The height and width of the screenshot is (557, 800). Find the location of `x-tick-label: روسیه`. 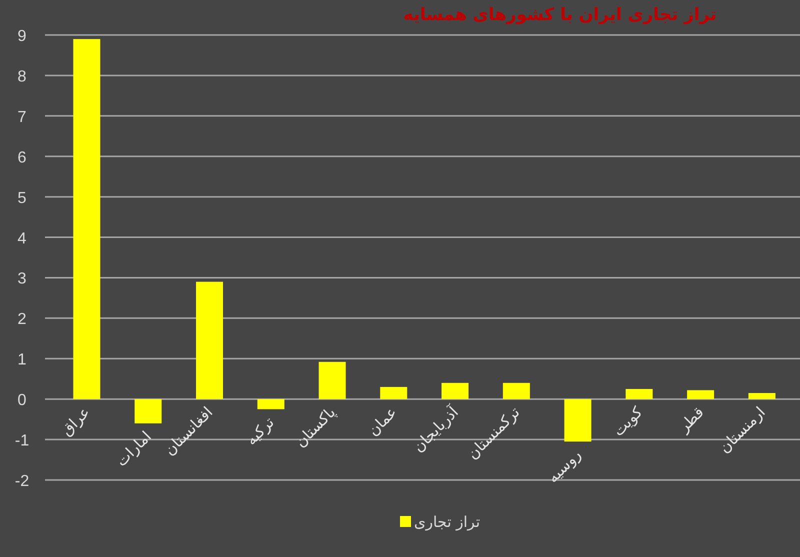

x-tick-label: روسیه is located at coordinates (564, 466).